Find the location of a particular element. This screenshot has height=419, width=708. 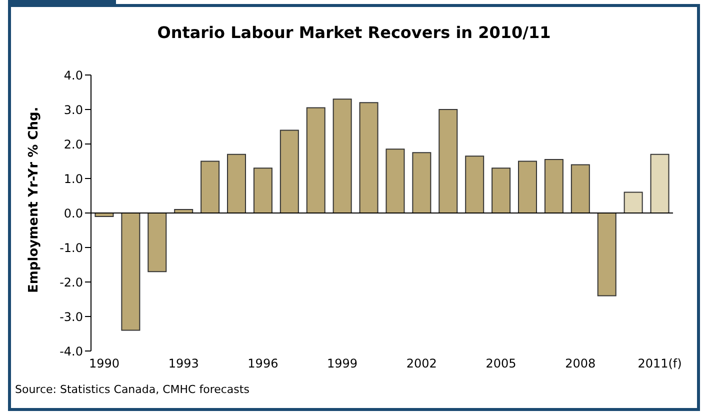

y-tick-label: 2.0 is located at coordinates (73, 144).